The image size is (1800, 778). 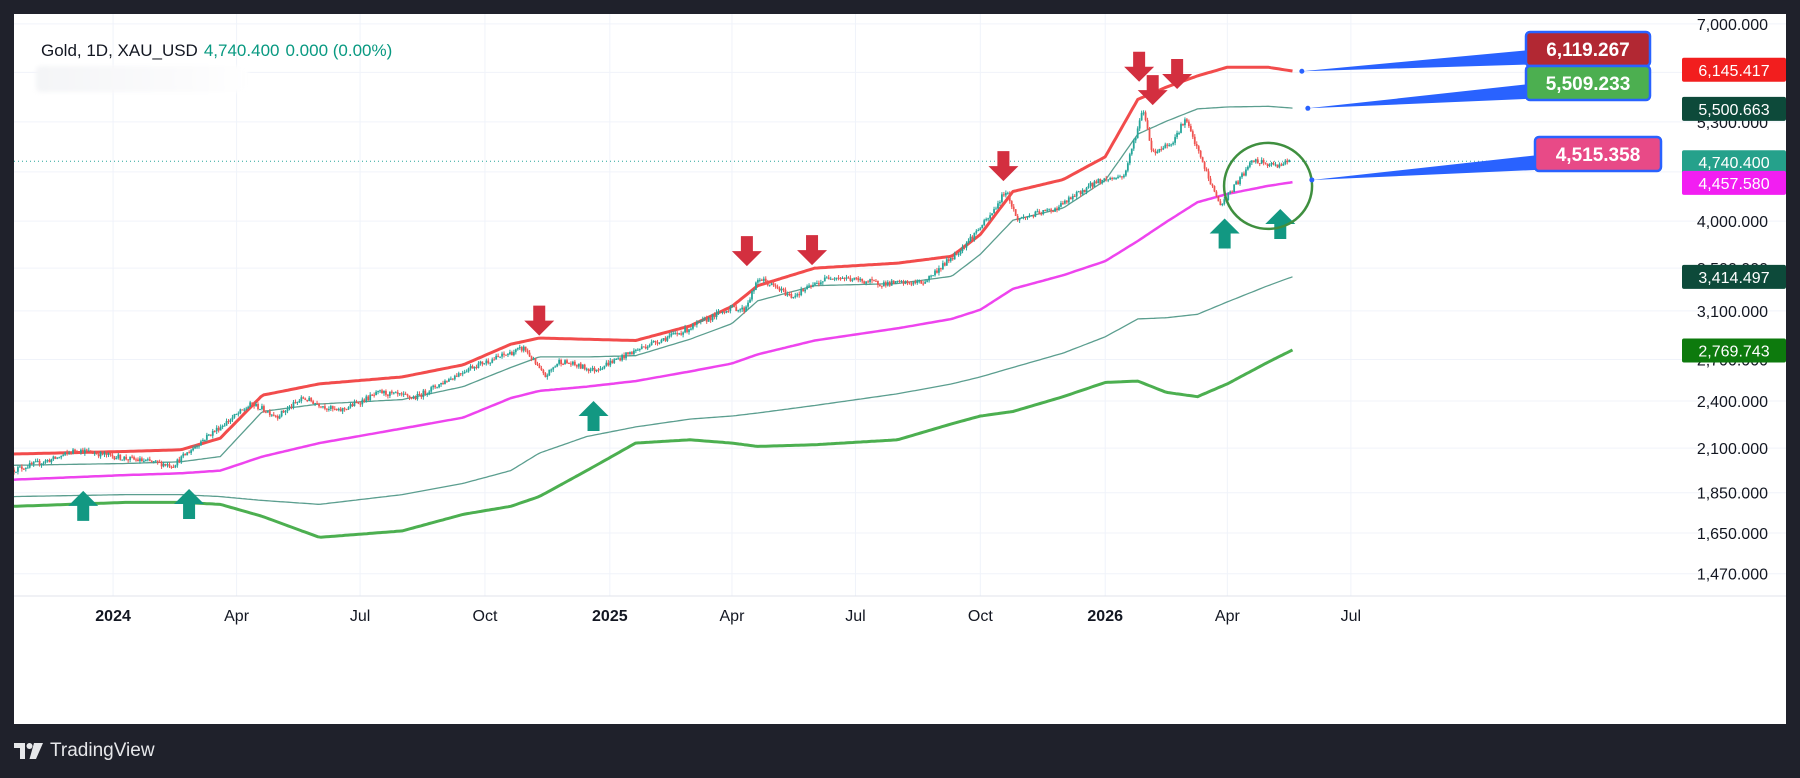 What do you see at coordinates (84, 751) in the screenshot?
I see `tradingview-branding: TradingView` at bounding box center [84, 751].